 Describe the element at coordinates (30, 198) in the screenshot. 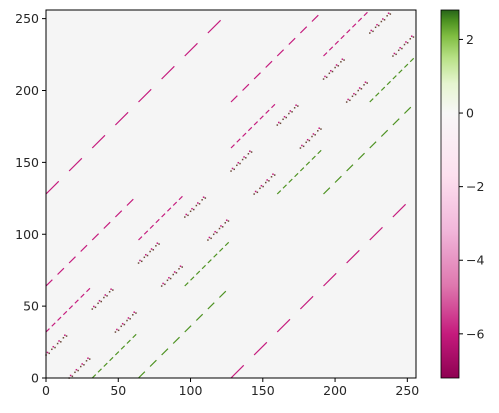

I see `y-axis: 0 50 100 150 200 250` at that location.